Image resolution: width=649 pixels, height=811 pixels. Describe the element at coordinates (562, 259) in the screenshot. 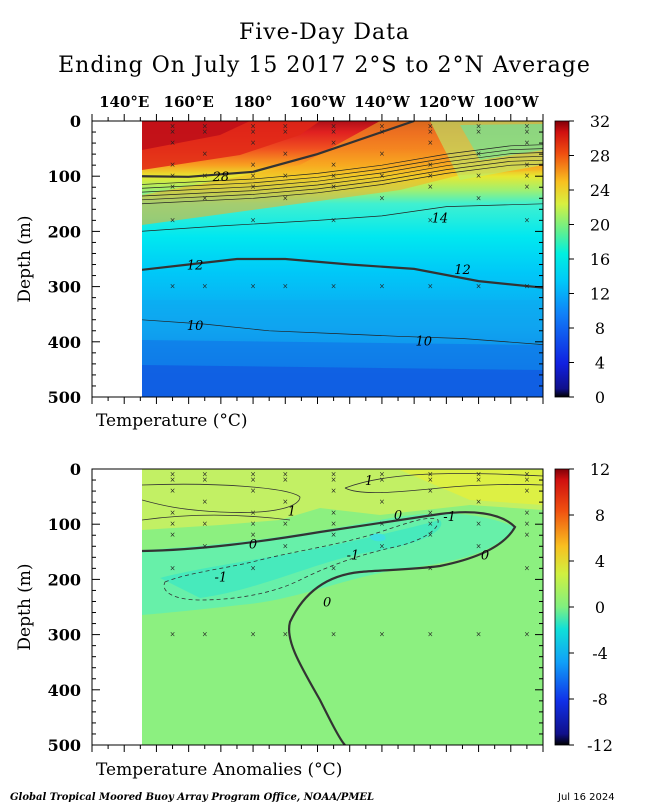

I see `colorbar` at that location.